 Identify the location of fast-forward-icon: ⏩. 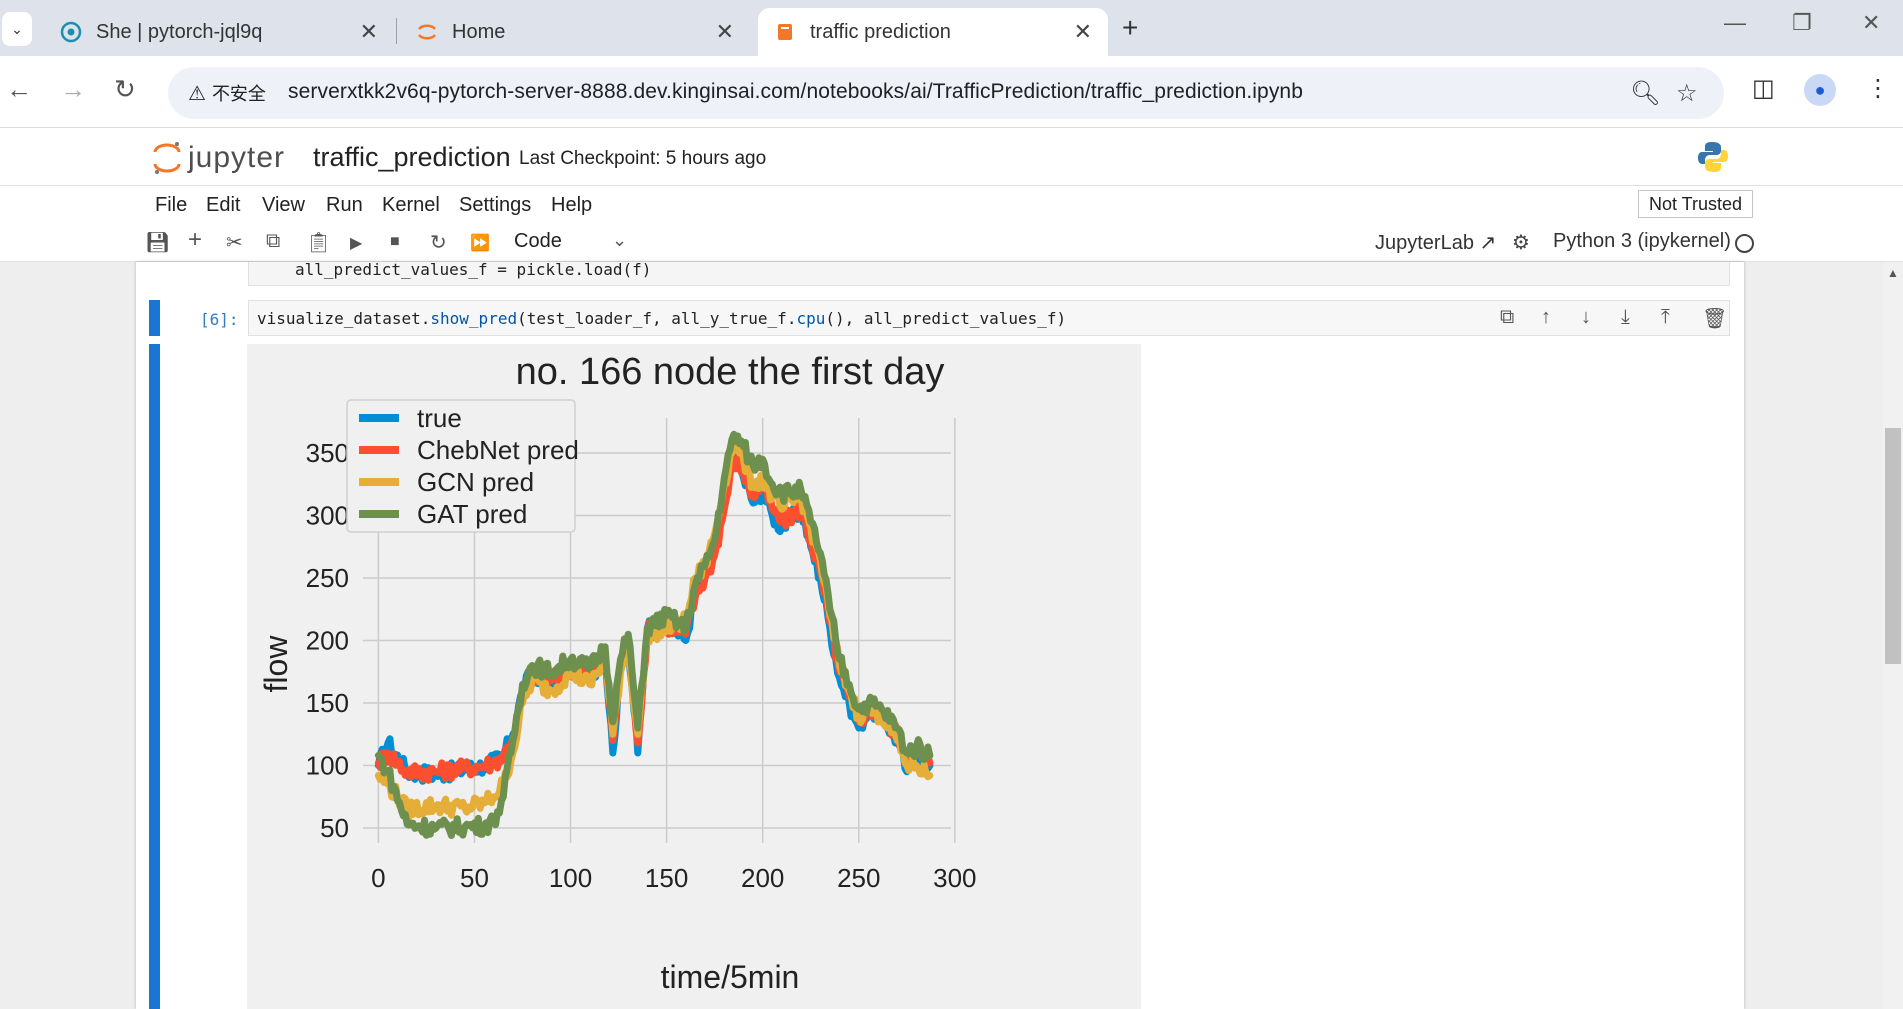
(480, 243).